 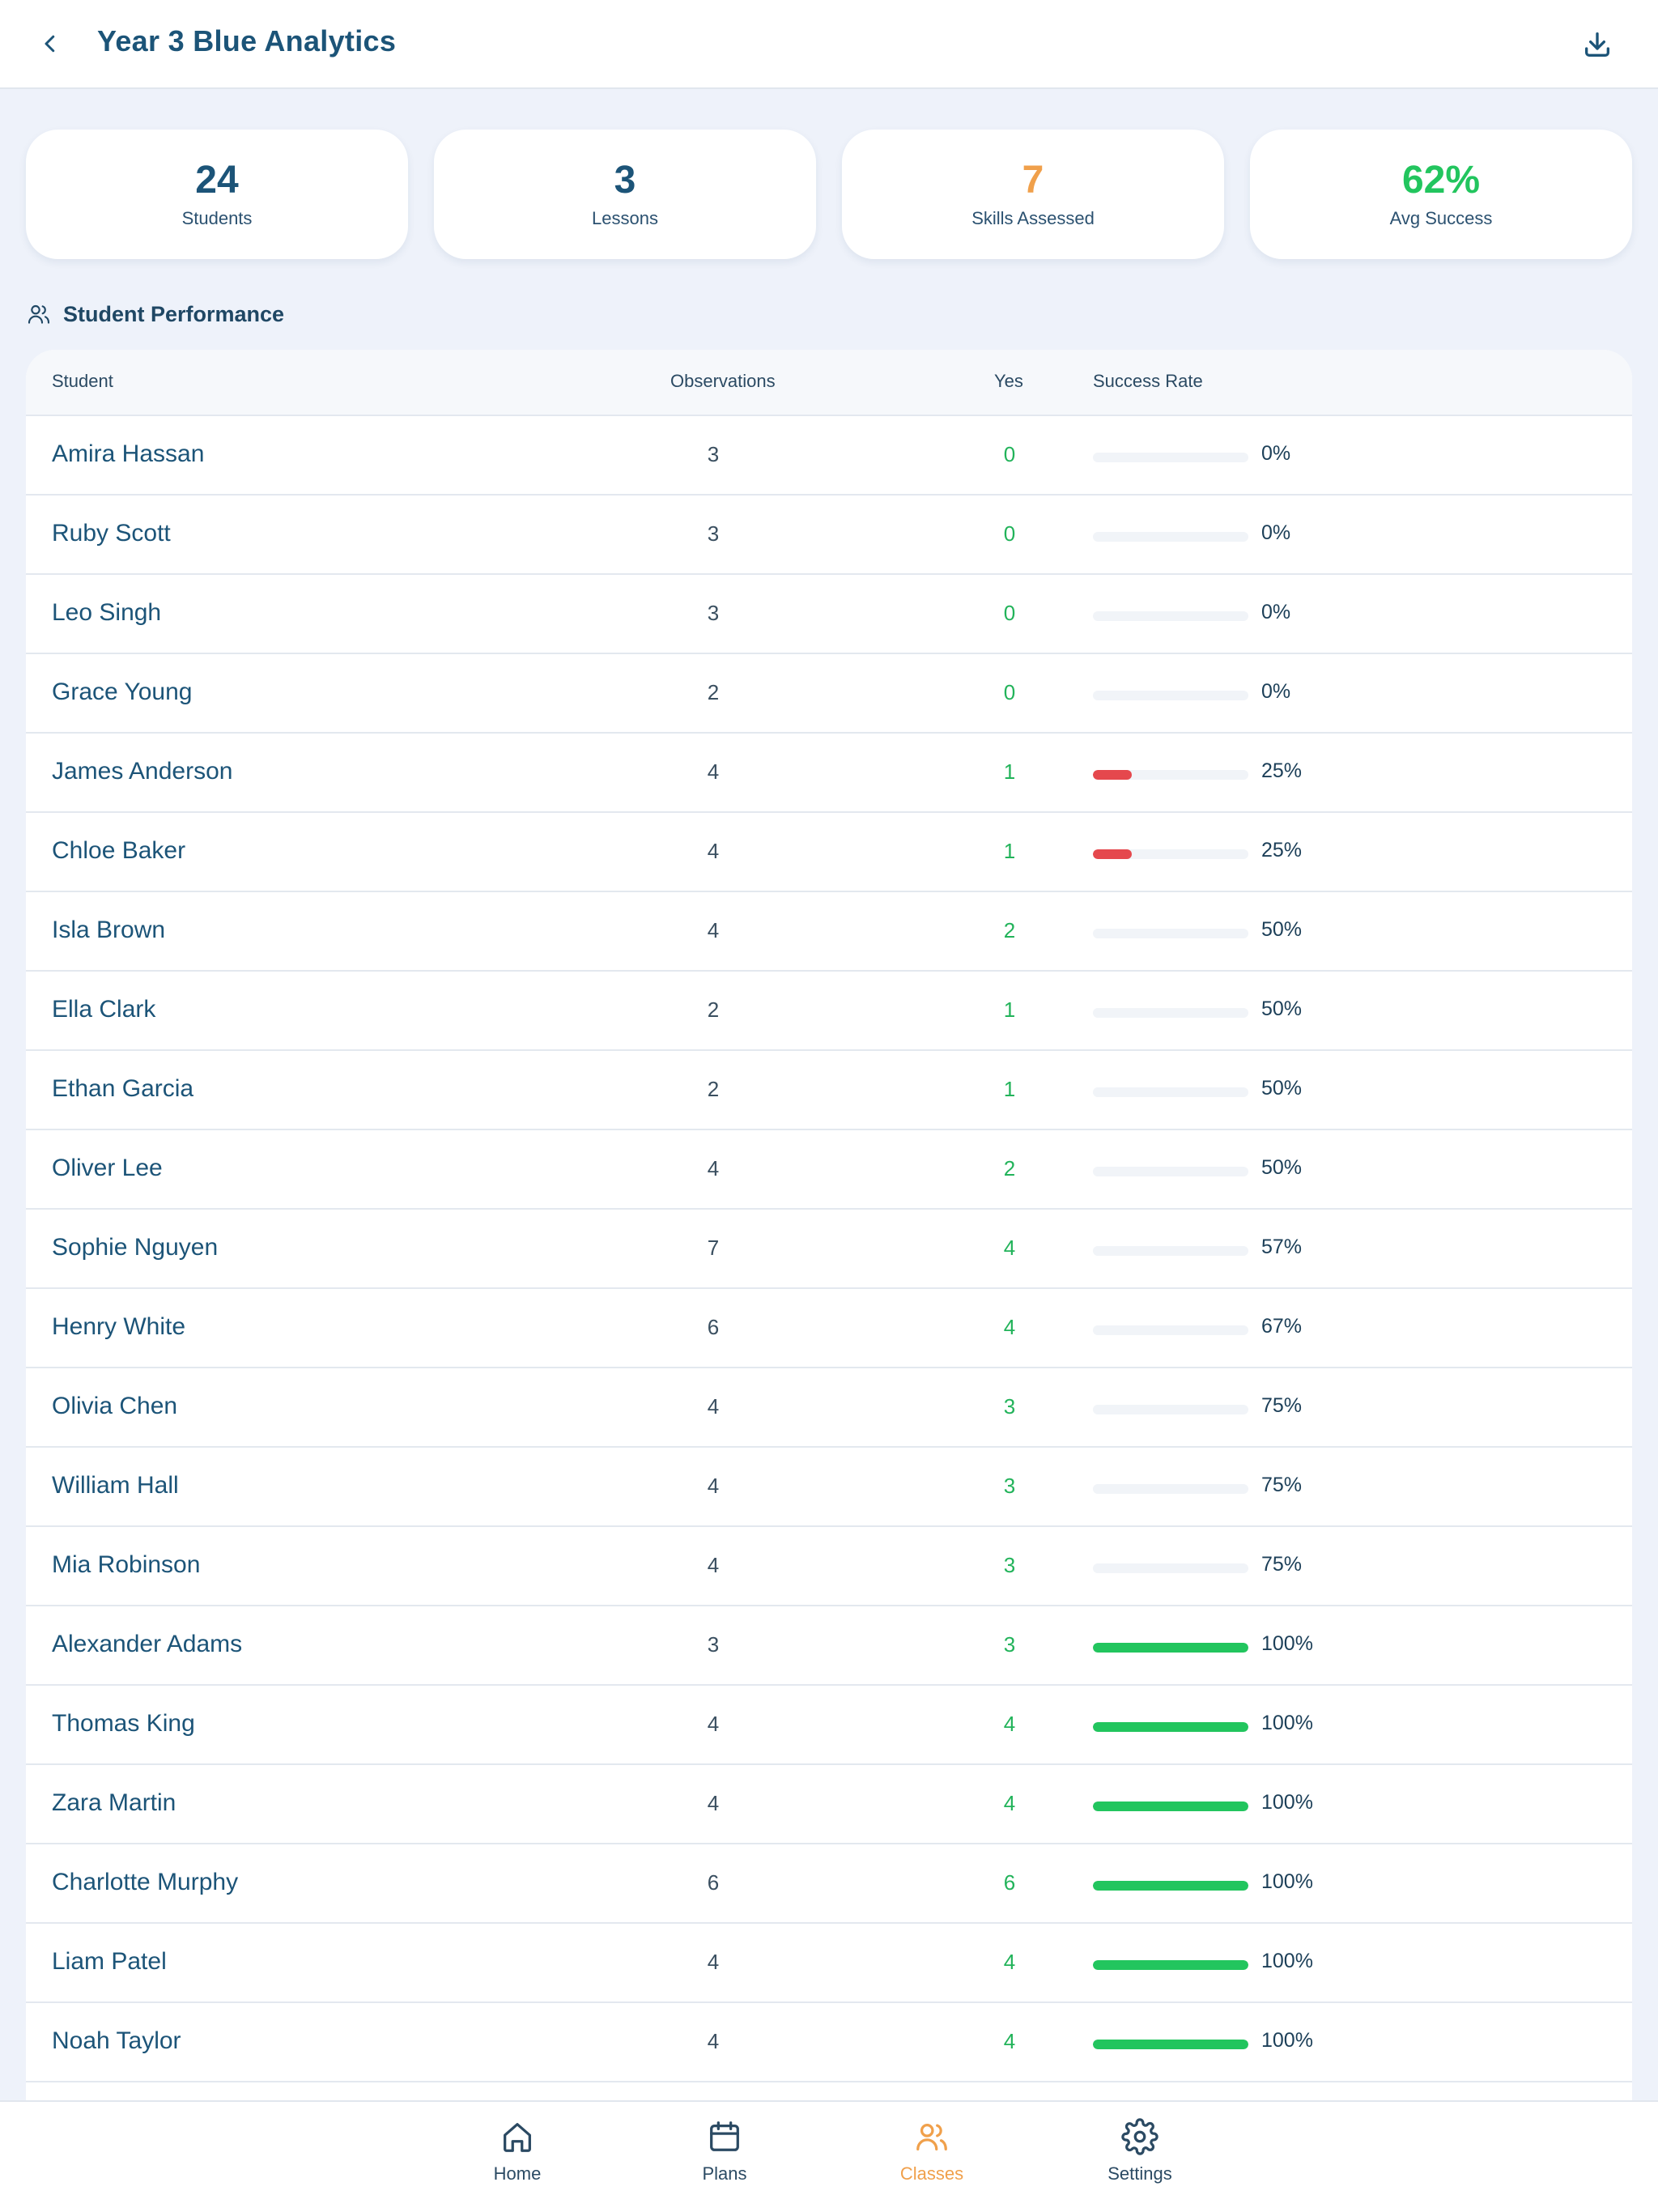 I want to click on yes-count: 3, so click(x=1009, y=1486).